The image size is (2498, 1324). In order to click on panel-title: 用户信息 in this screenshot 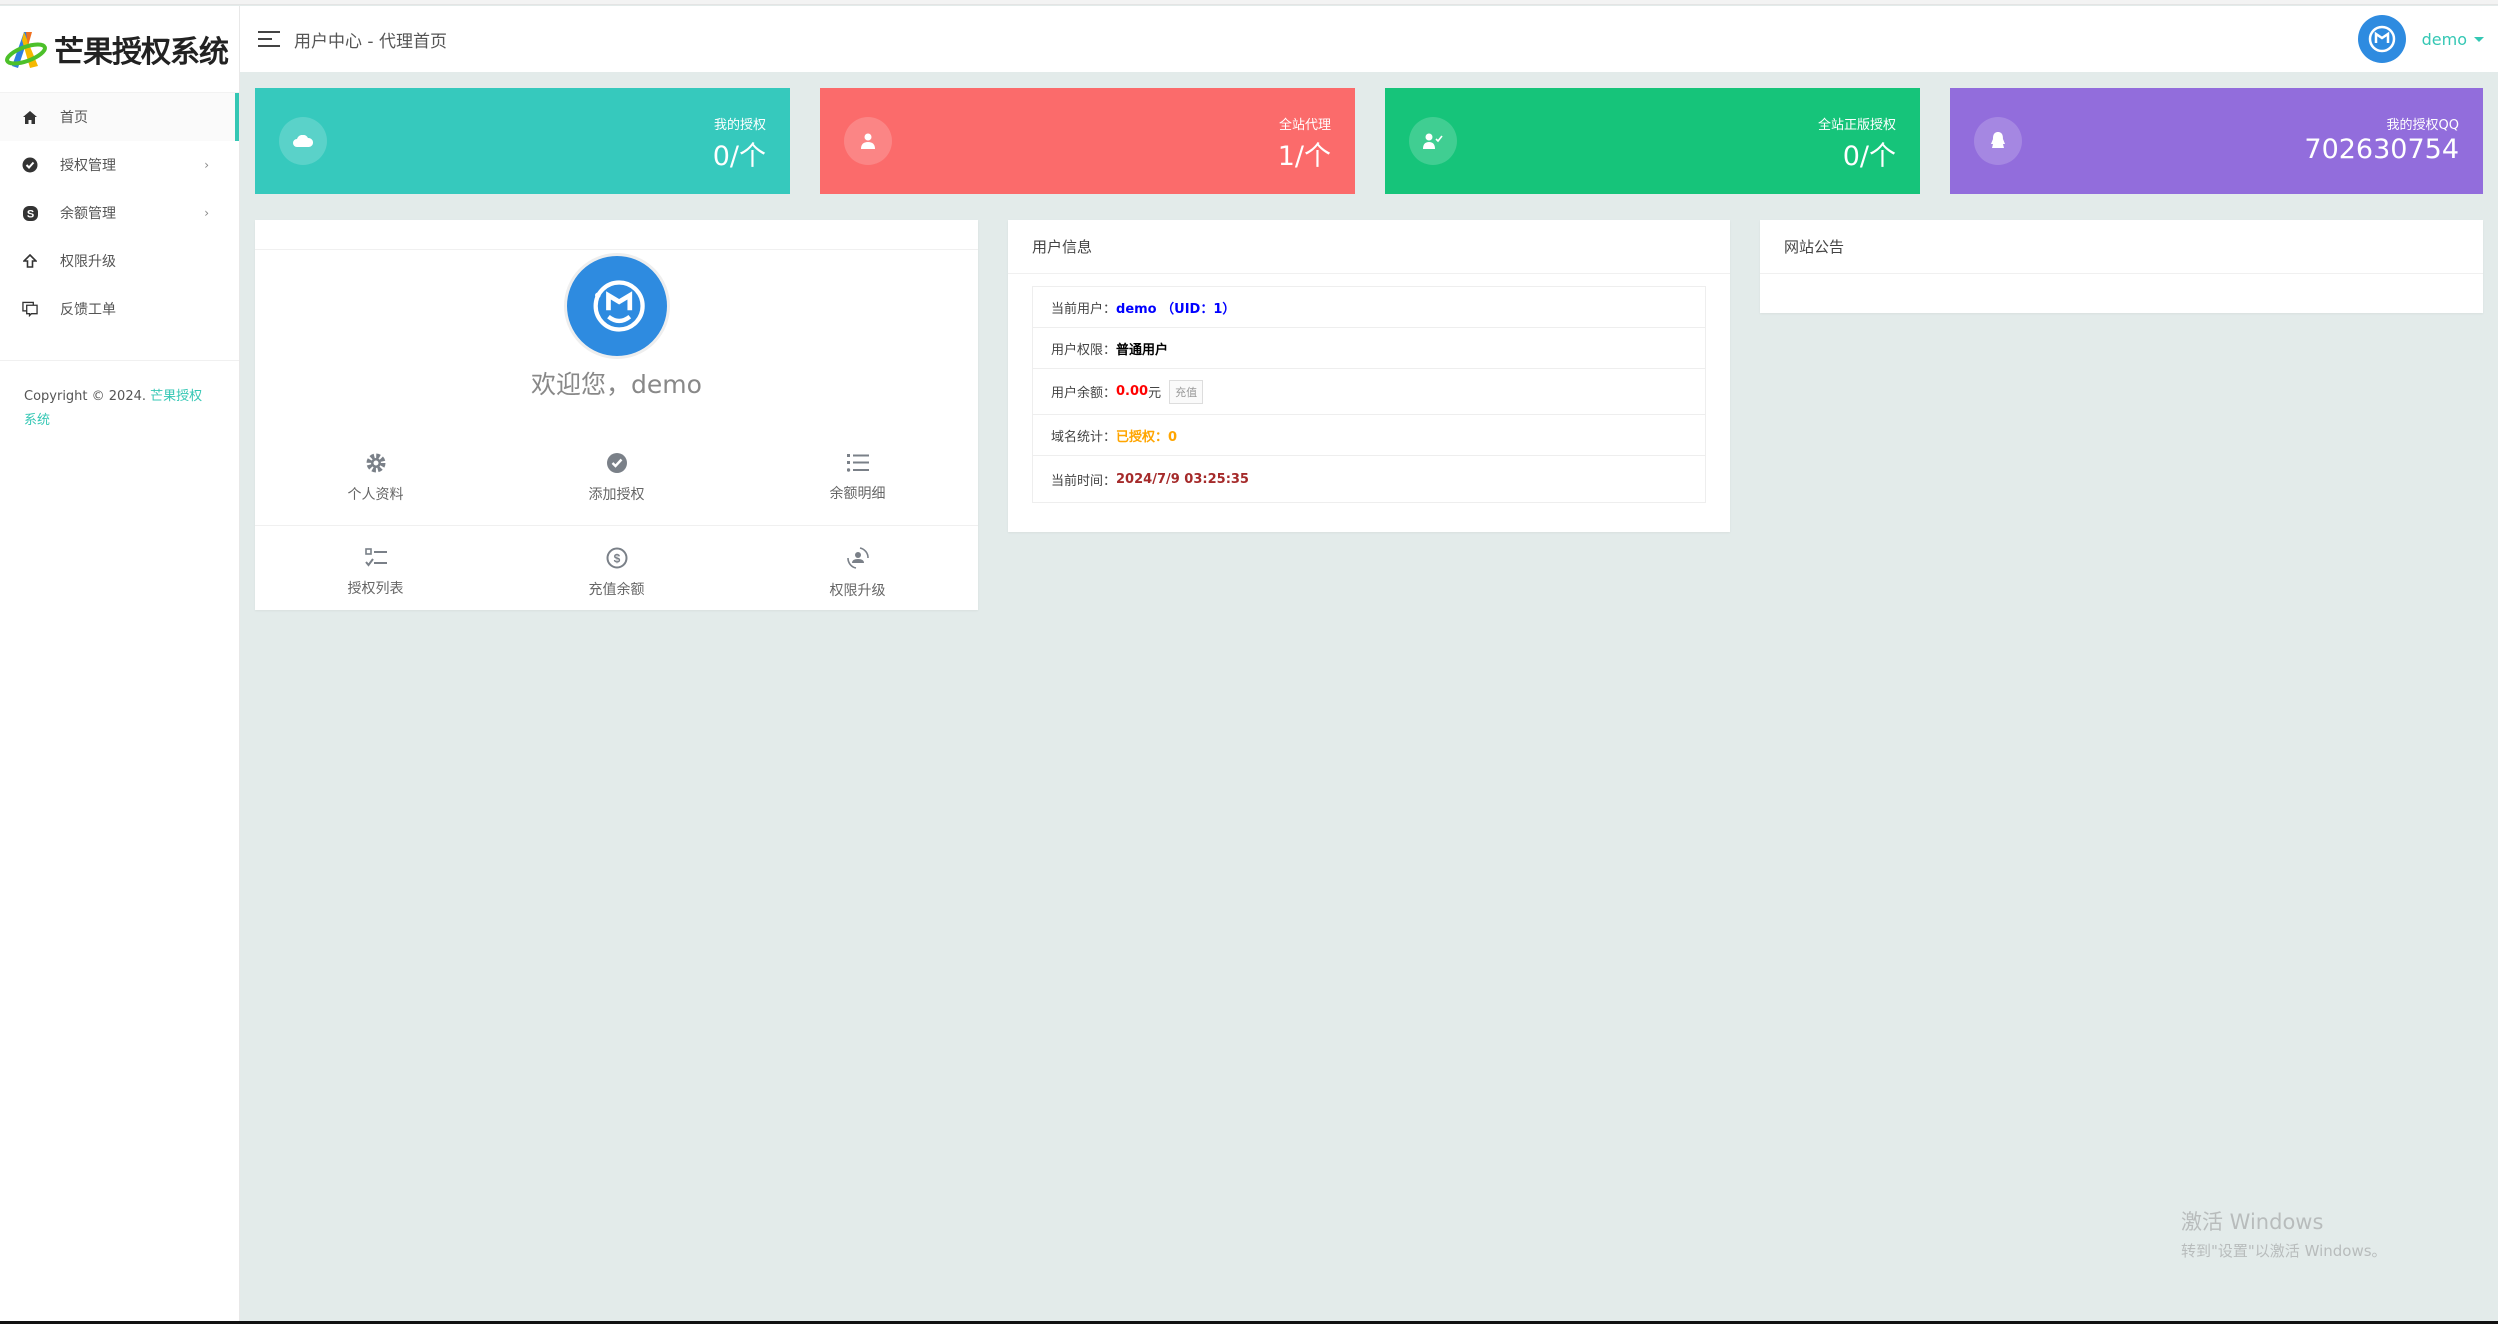, I will do `click(1369, 247)`.